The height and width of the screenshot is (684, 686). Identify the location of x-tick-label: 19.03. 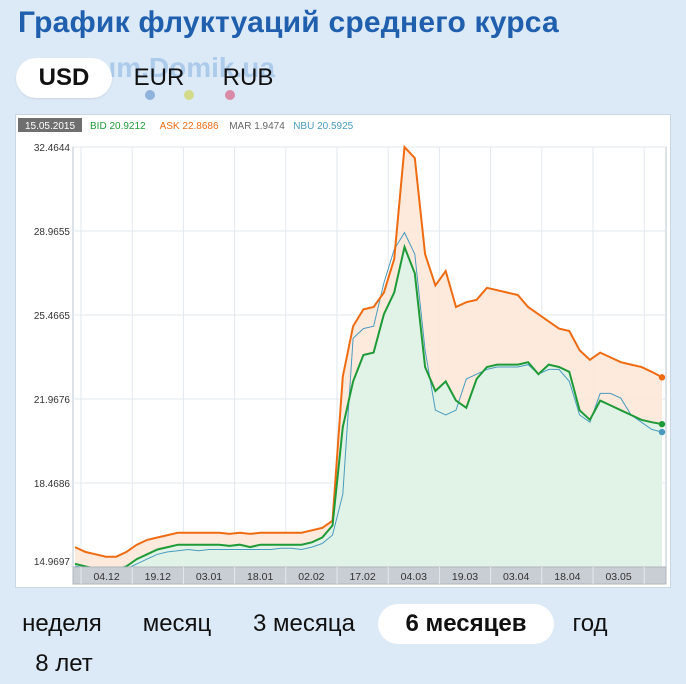
(465, 577).